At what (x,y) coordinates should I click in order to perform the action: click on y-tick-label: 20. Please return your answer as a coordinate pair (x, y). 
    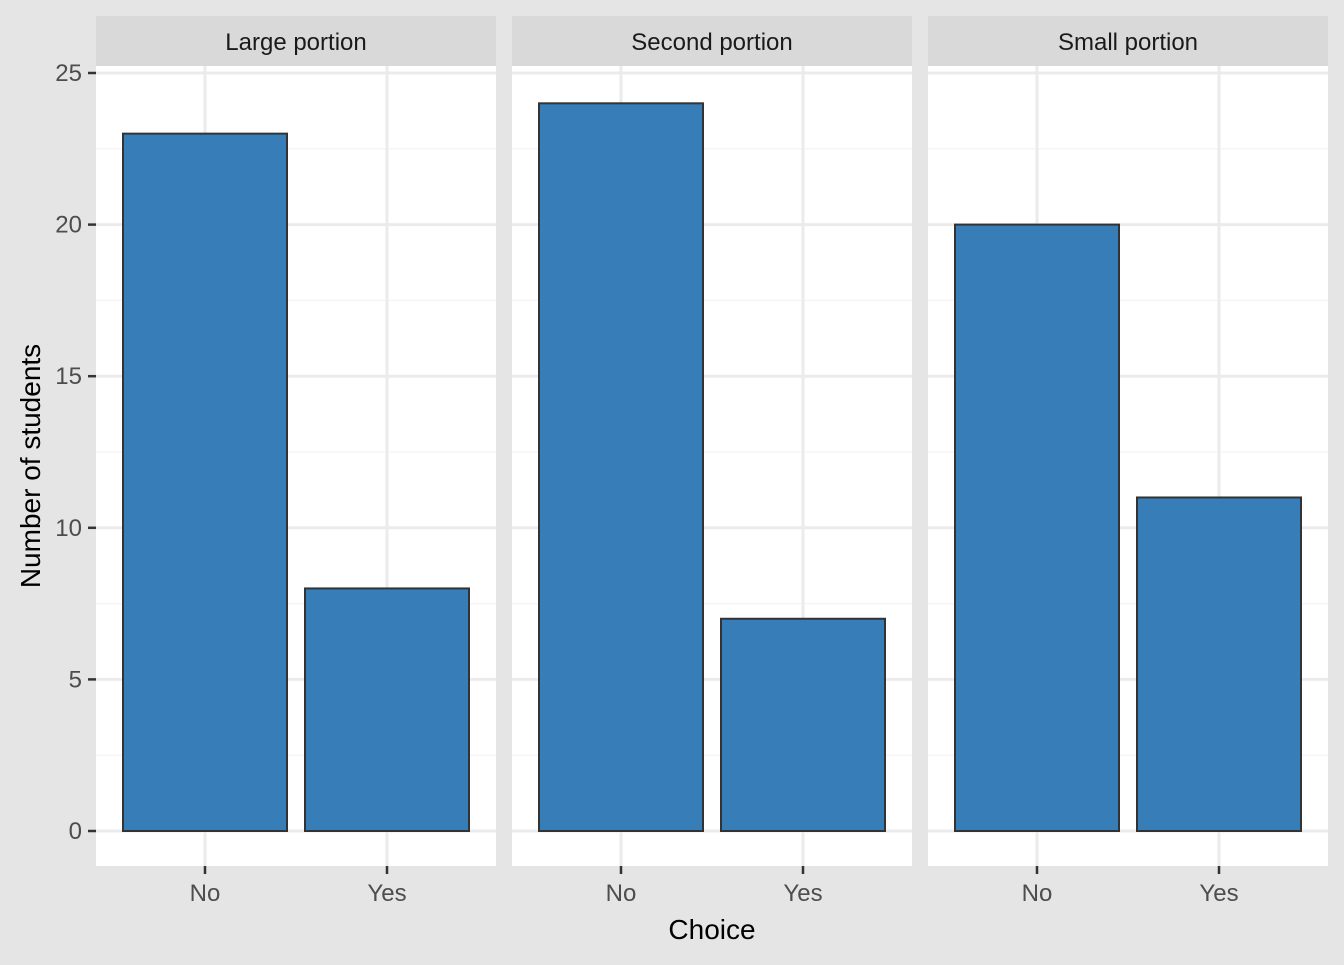
    Looking at the image, I should click on (68, 225).